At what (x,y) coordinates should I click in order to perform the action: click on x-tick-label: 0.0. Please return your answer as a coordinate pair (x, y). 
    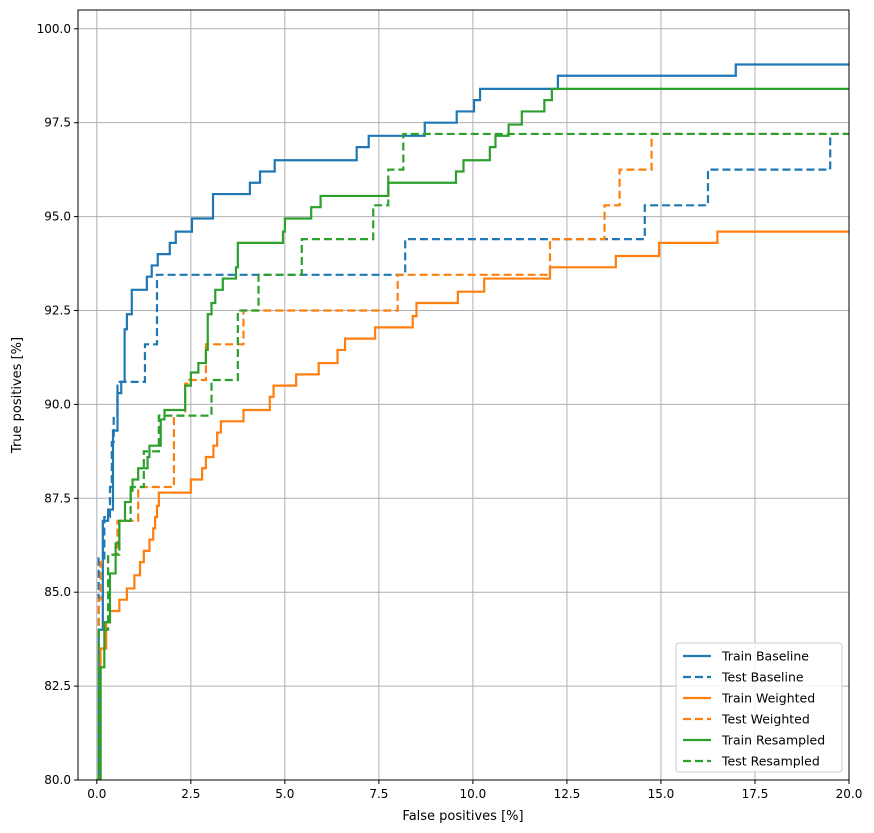
    Looking at the image, I should click on (96, 794).